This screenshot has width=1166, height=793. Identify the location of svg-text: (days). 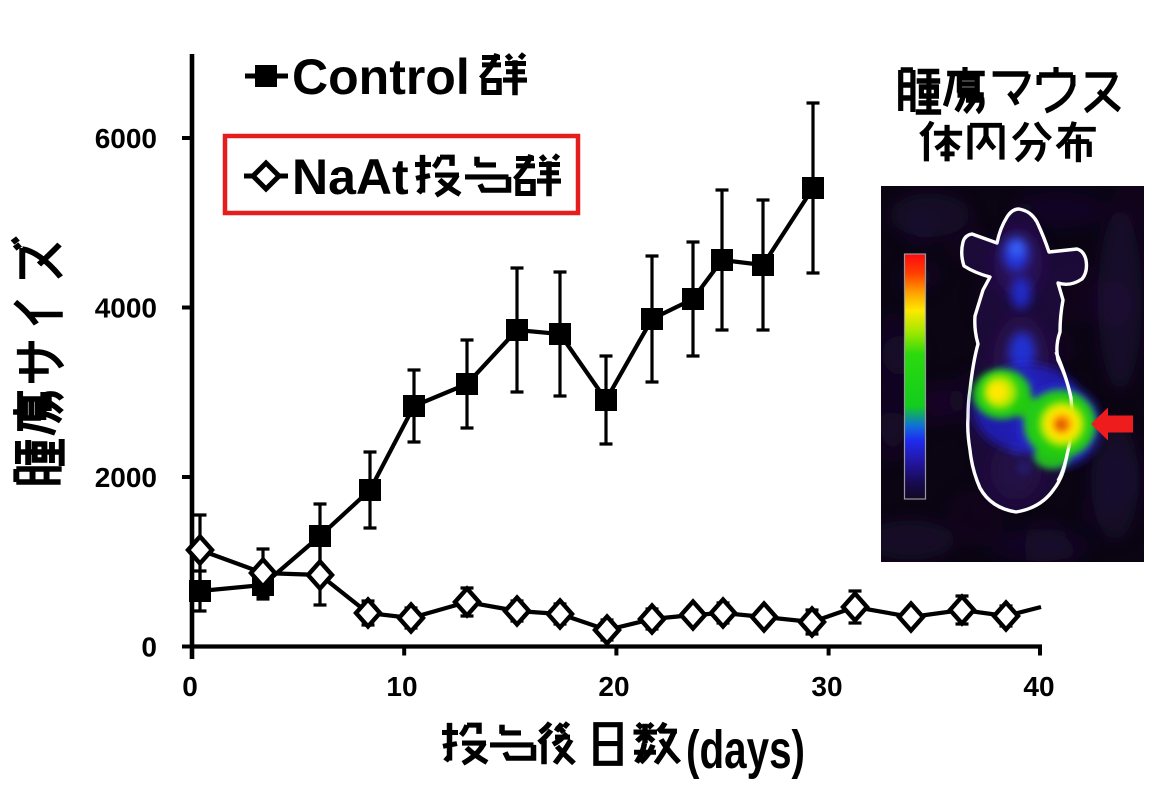
(745, 750).